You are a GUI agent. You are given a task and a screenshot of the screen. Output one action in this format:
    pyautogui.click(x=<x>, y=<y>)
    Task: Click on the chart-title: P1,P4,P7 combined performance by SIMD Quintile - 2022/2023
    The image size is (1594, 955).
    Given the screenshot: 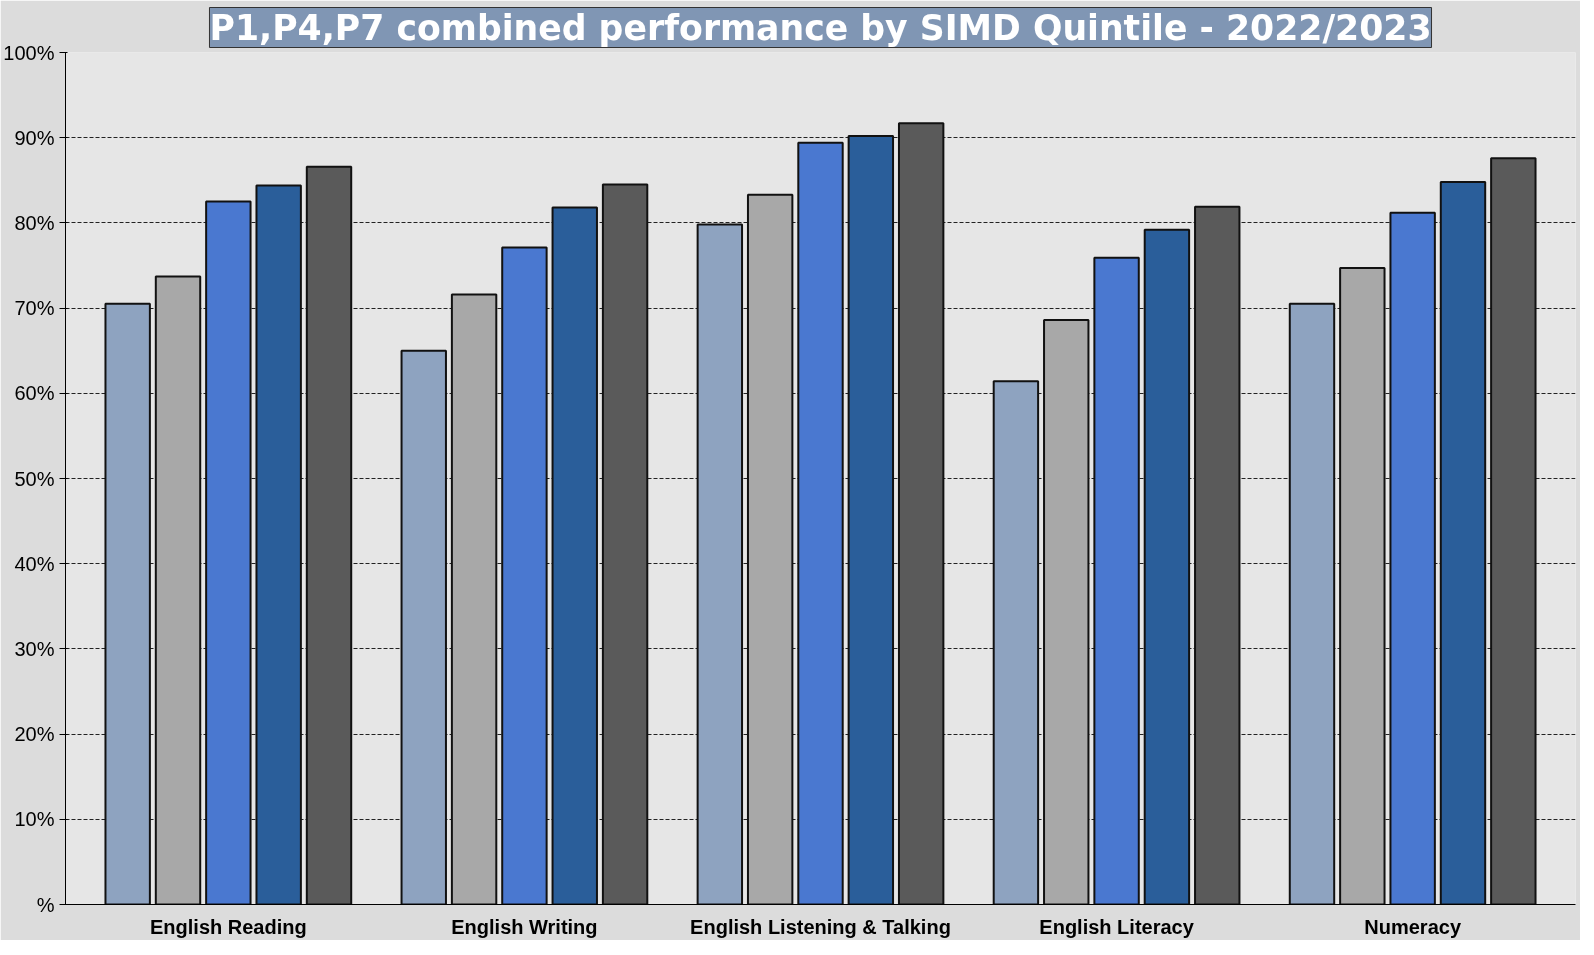 What is the action you would take?
    pyautogui.click(x=820, y=27)
    